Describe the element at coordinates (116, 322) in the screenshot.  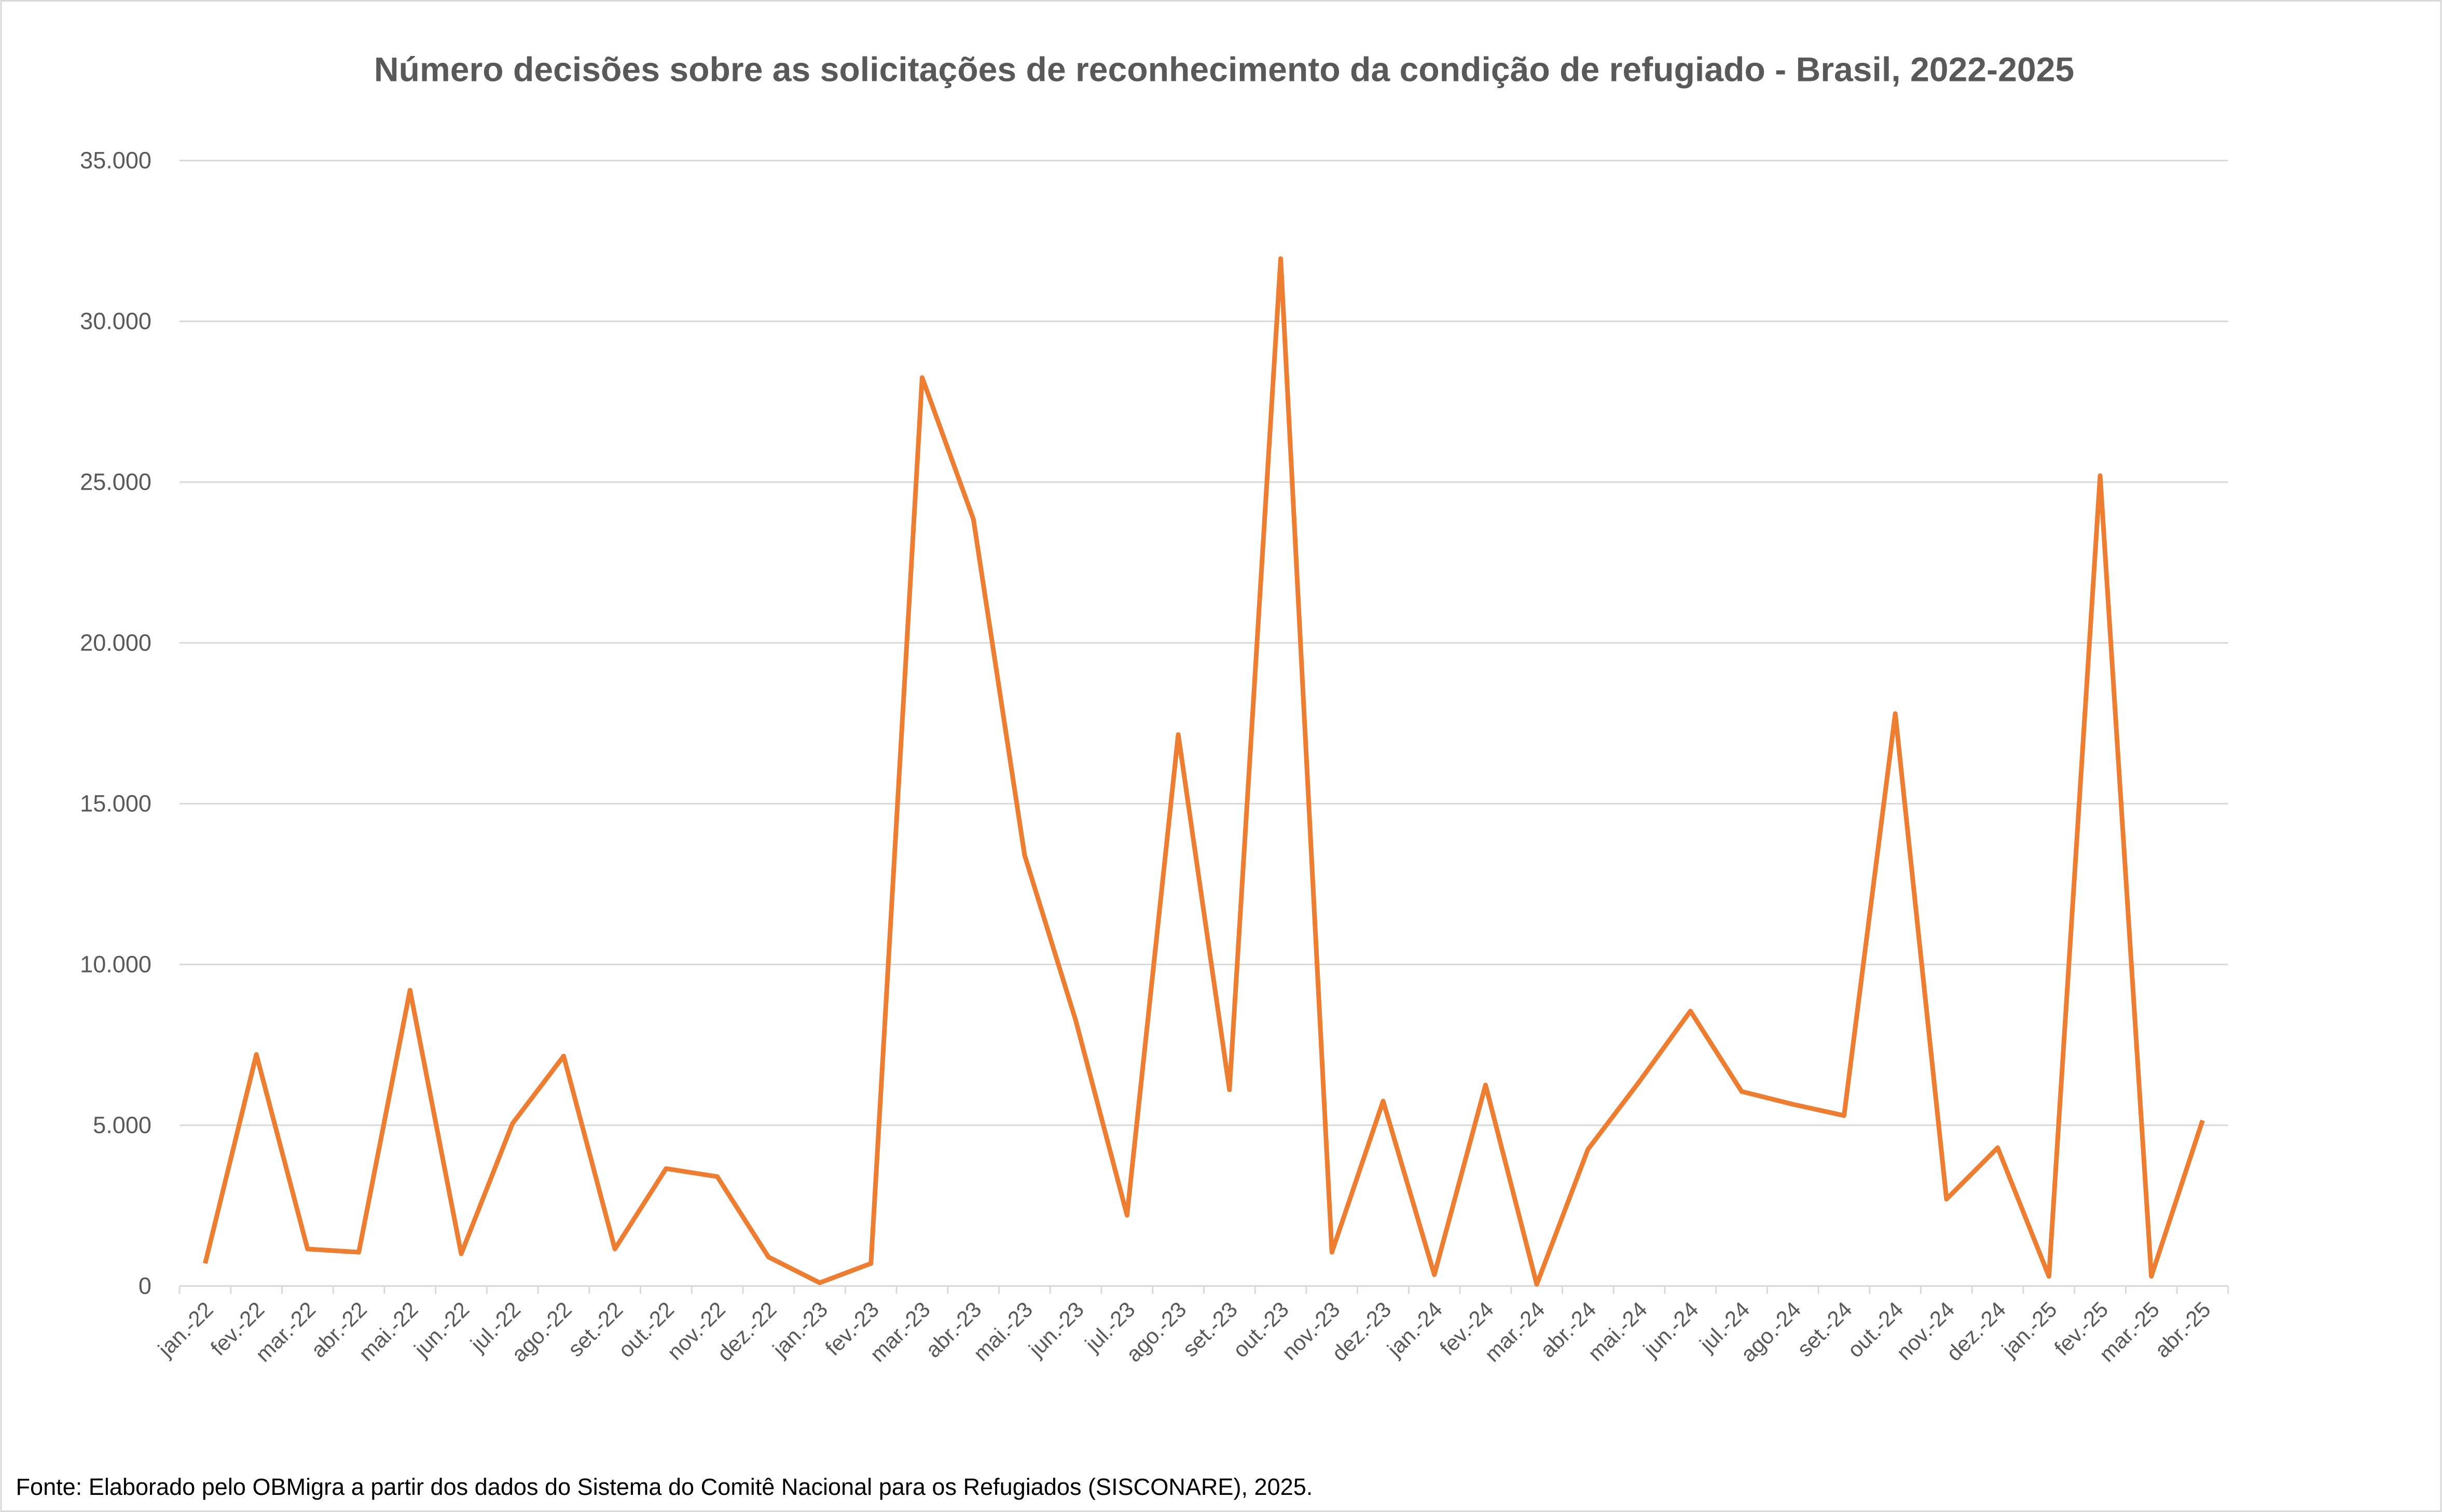
I see `y-tick-label: 30.000` at that location.